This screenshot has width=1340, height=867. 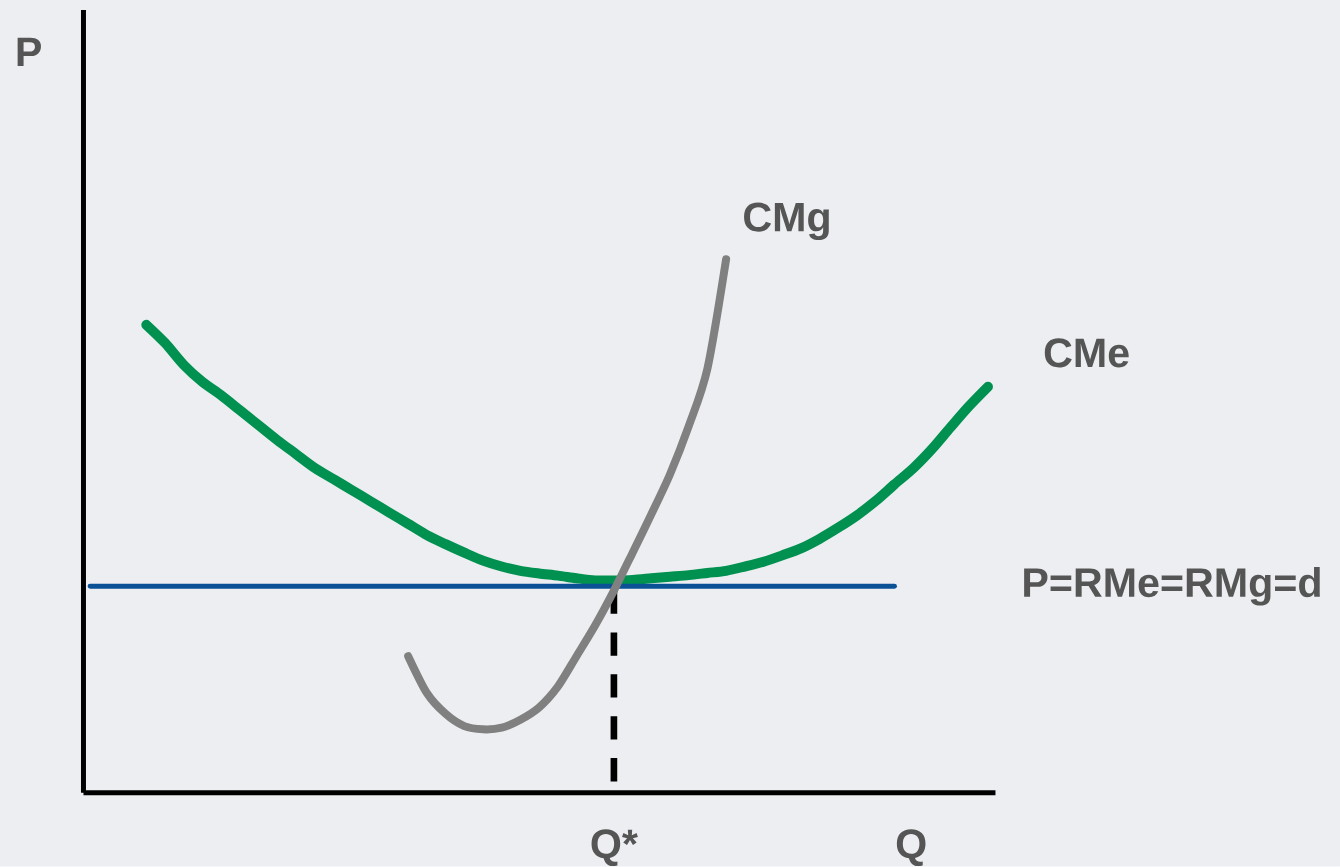 I want to click on text: Q*, so click(x=614, y=848).